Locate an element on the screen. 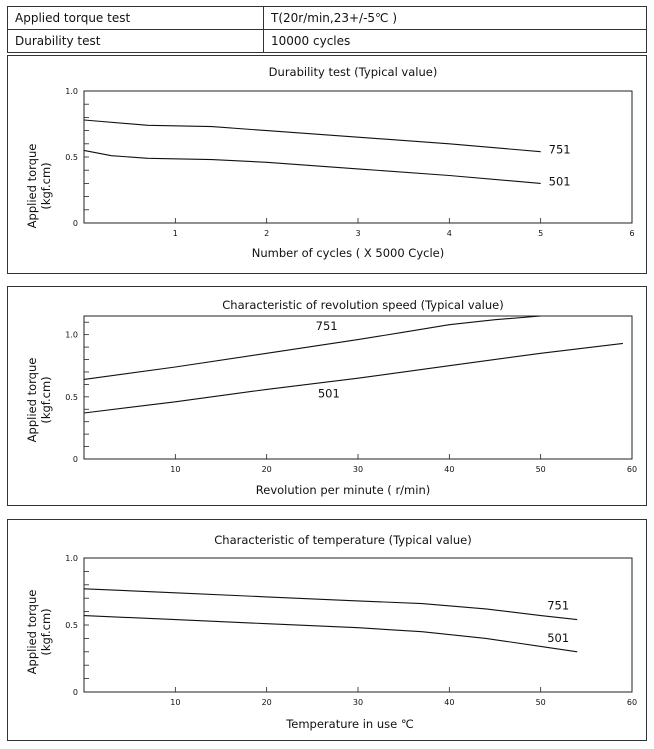 The height and width of the screenshot is (749, 654). x-axis-label: Temperature in use ℃ is located at coordinates (349, 724).